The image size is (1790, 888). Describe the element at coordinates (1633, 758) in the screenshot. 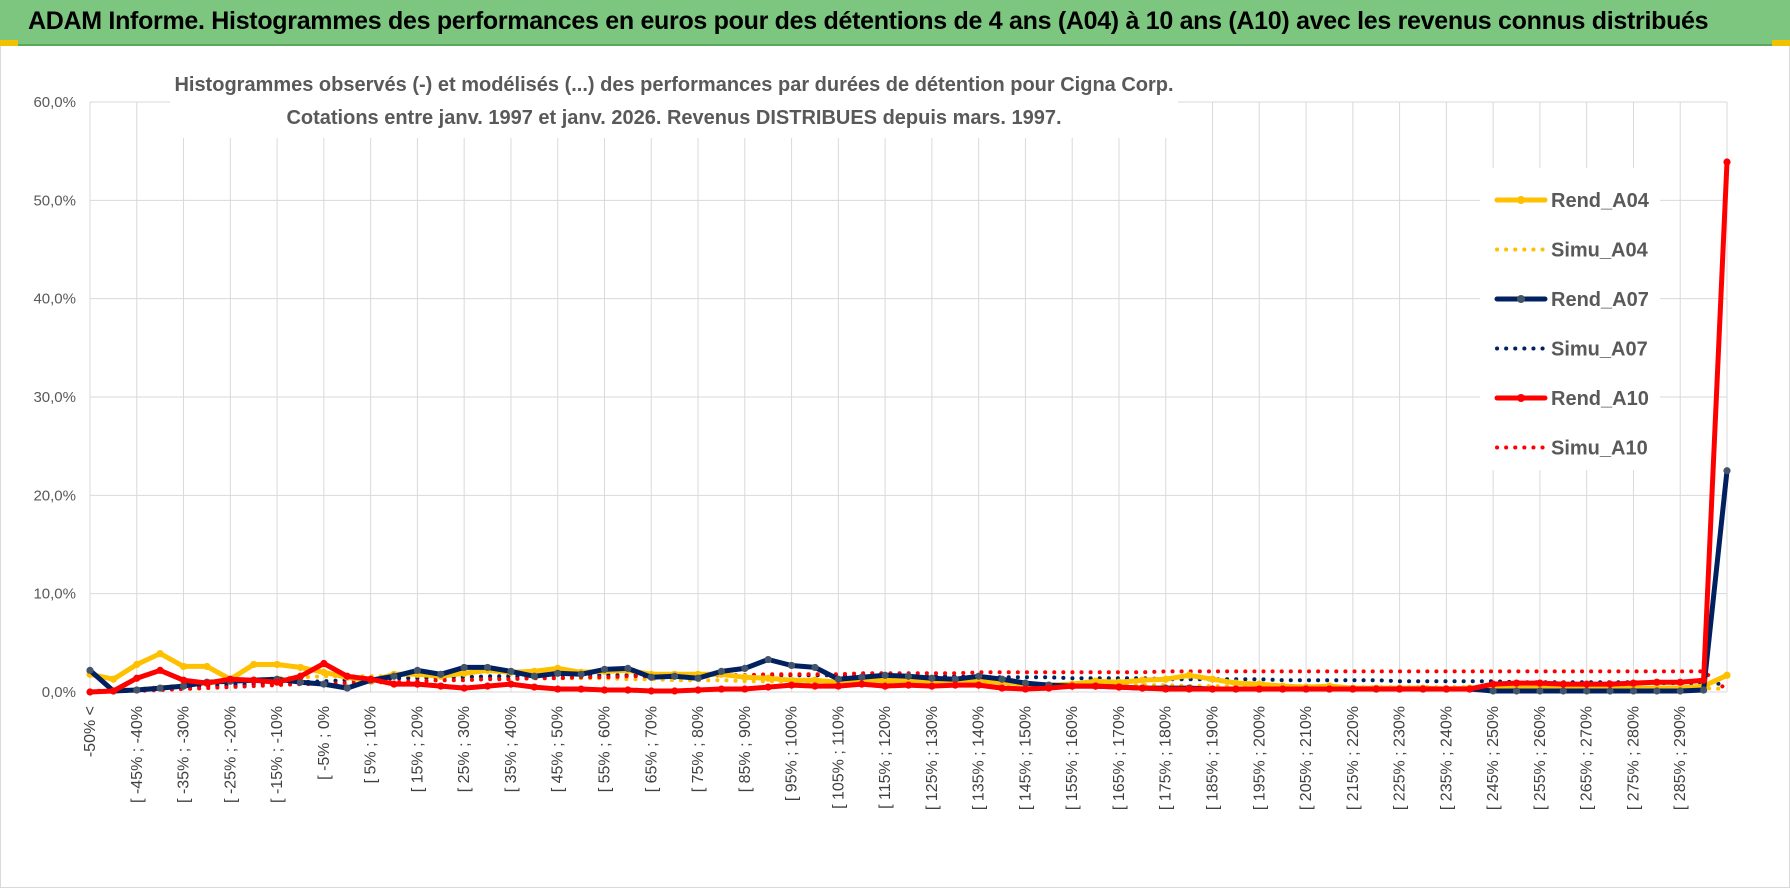

I see `x-tick-label: [ 275% ; 280%` at that location.